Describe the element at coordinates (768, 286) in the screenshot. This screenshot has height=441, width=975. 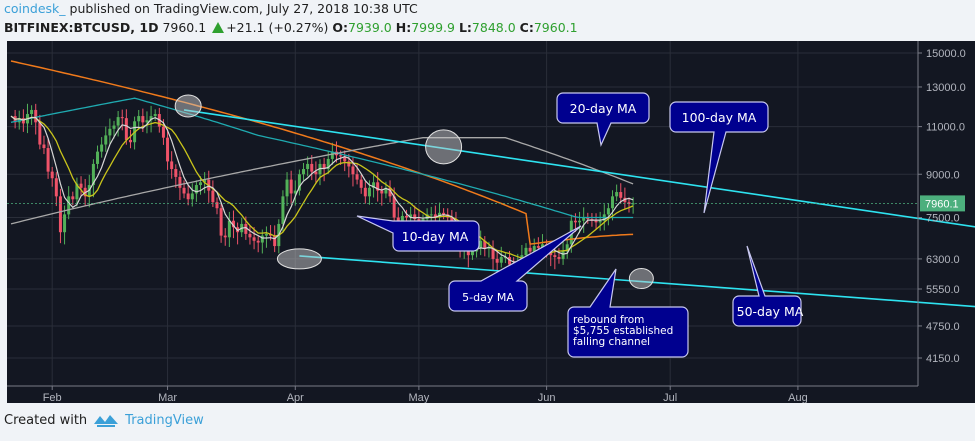
I see `callout-50-day-ma: 50-day MA` at that location.